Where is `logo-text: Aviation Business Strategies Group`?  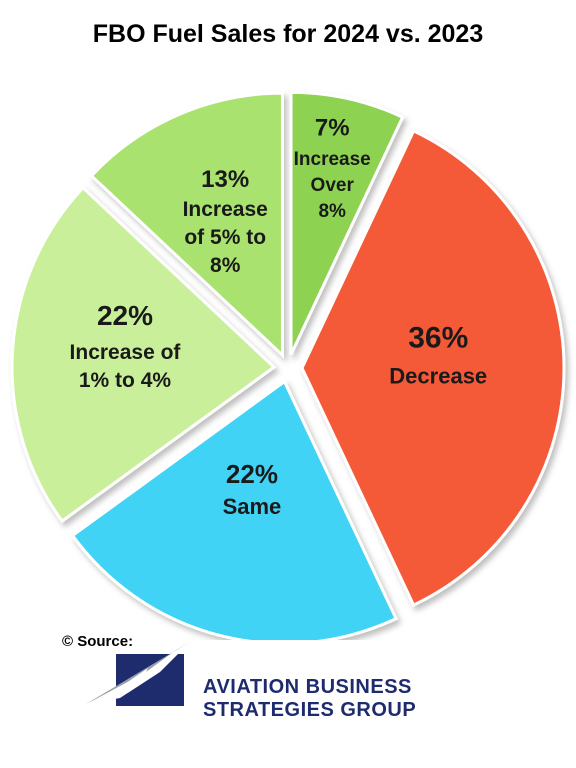 logo-text: Aviation Business Strategies Group is located at coordinates (309, 699).